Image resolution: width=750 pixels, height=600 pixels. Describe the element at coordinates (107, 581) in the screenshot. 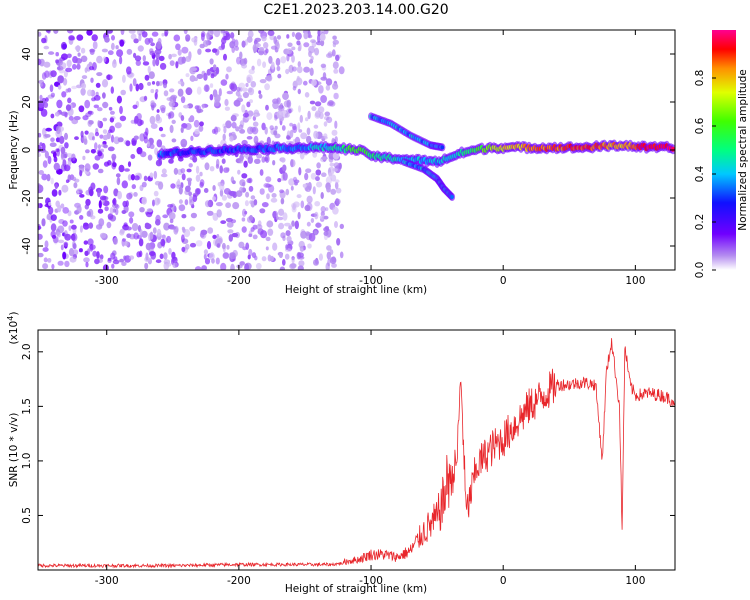

I see `x-tick-label: -300` at that location.